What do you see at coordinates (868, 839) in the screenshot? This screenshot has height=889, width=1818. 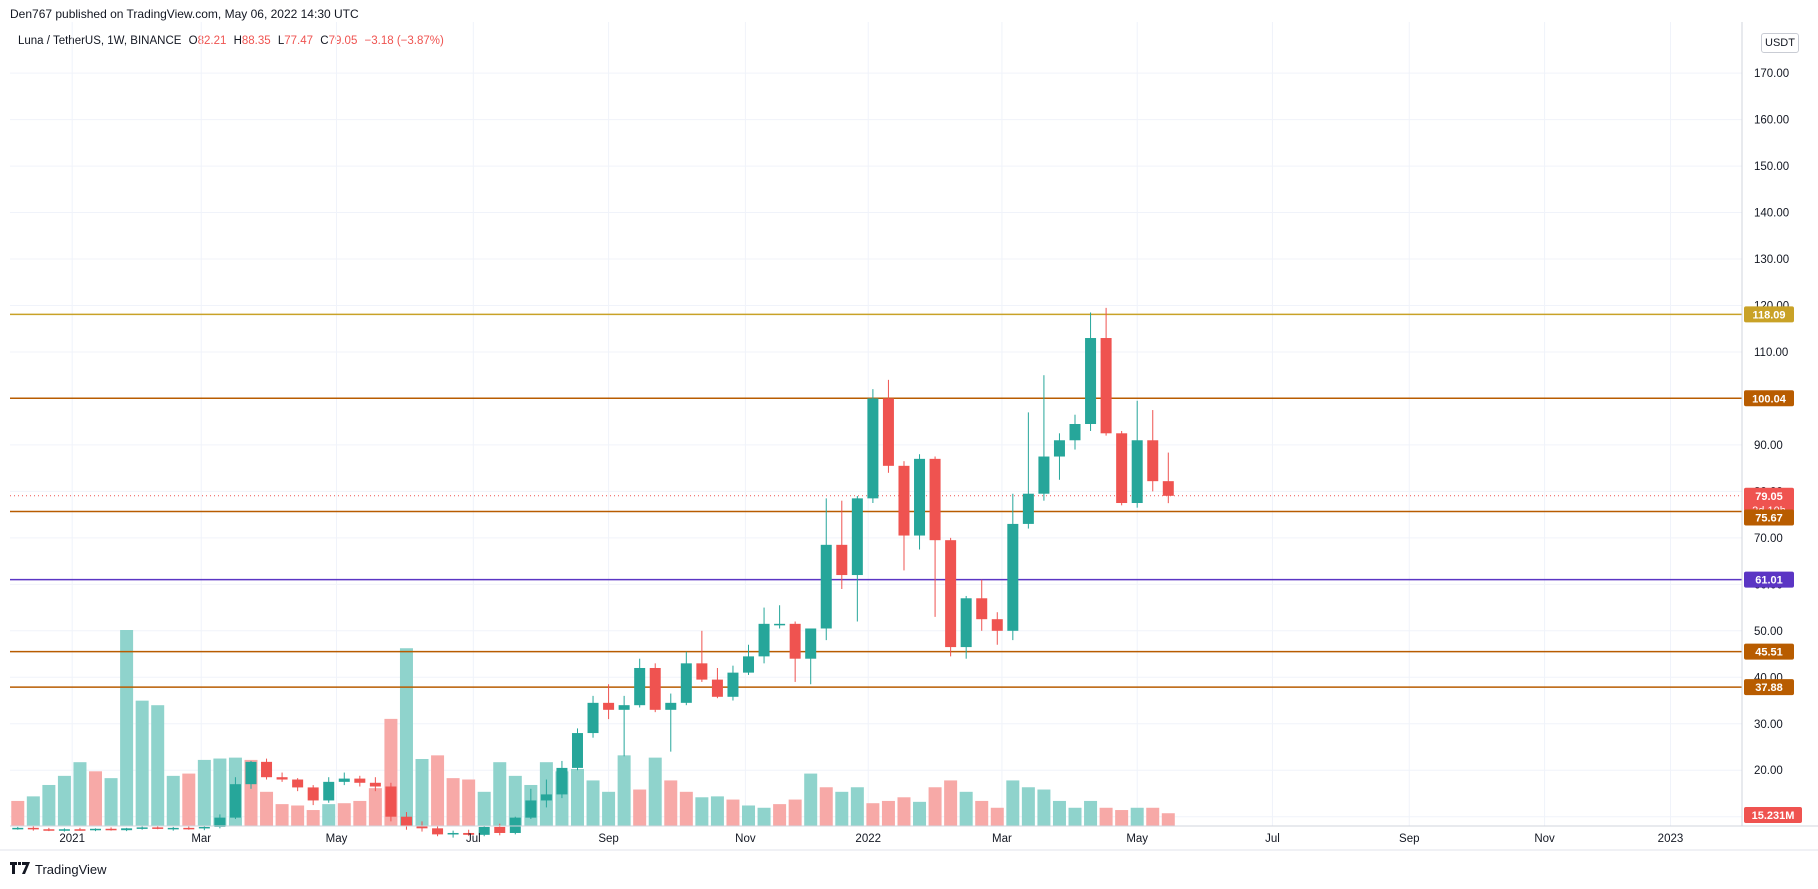 I see `x-tick-label: 2022` at bounding box center [868, 839].